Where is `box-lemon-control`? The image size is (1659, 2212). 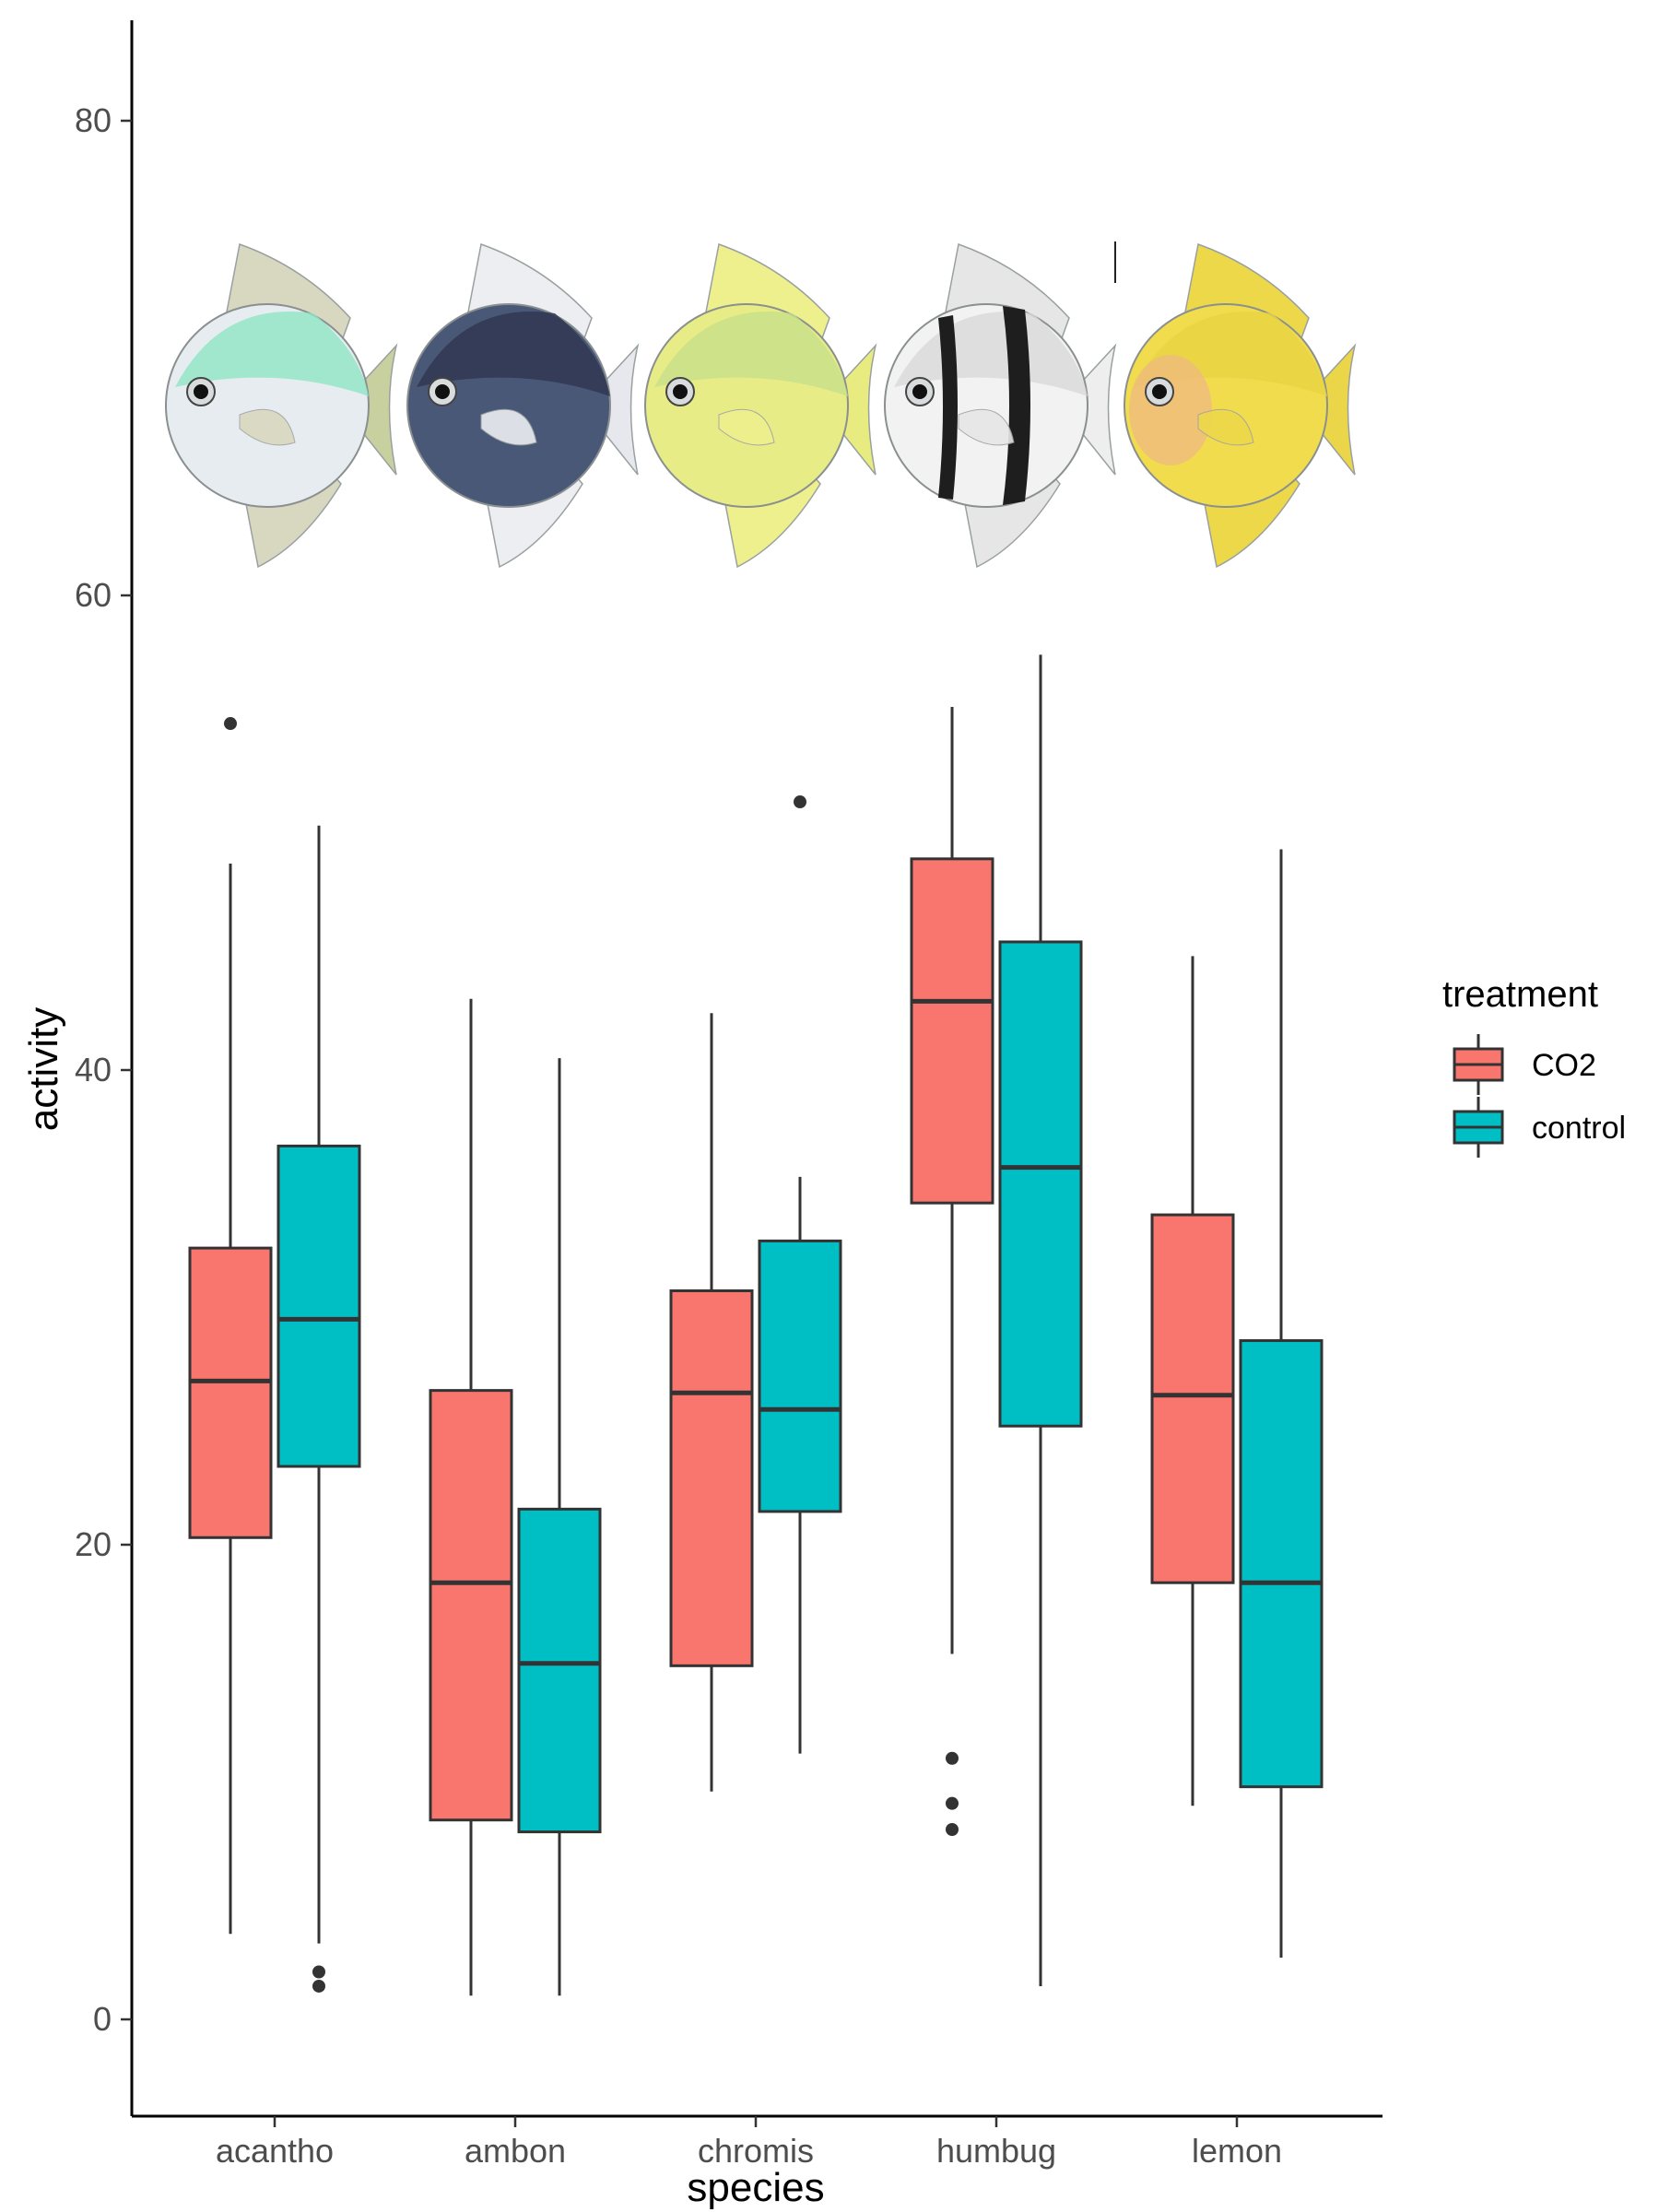 box-lemon-control is located at coordinates (1281, 1404).